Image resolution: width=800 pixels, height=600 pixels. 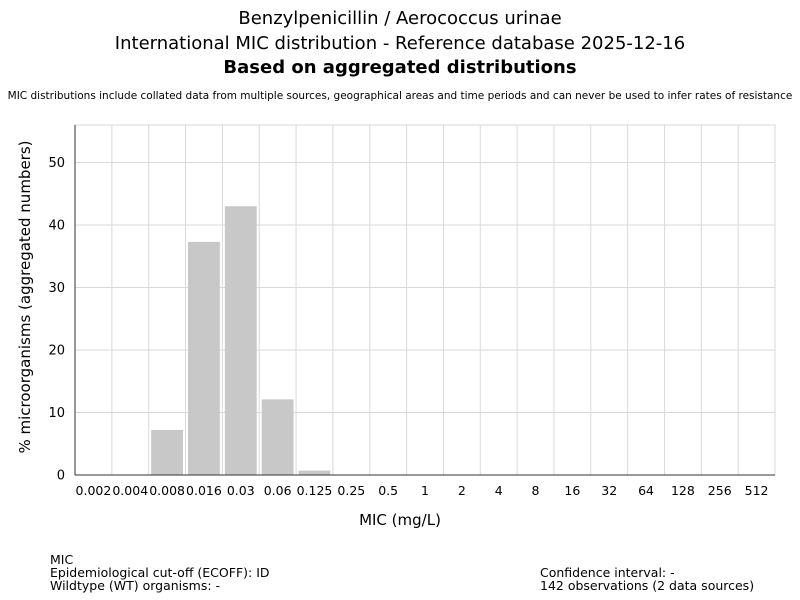 I want to click on x-tick-label: 32, so click(x=609, y=490).